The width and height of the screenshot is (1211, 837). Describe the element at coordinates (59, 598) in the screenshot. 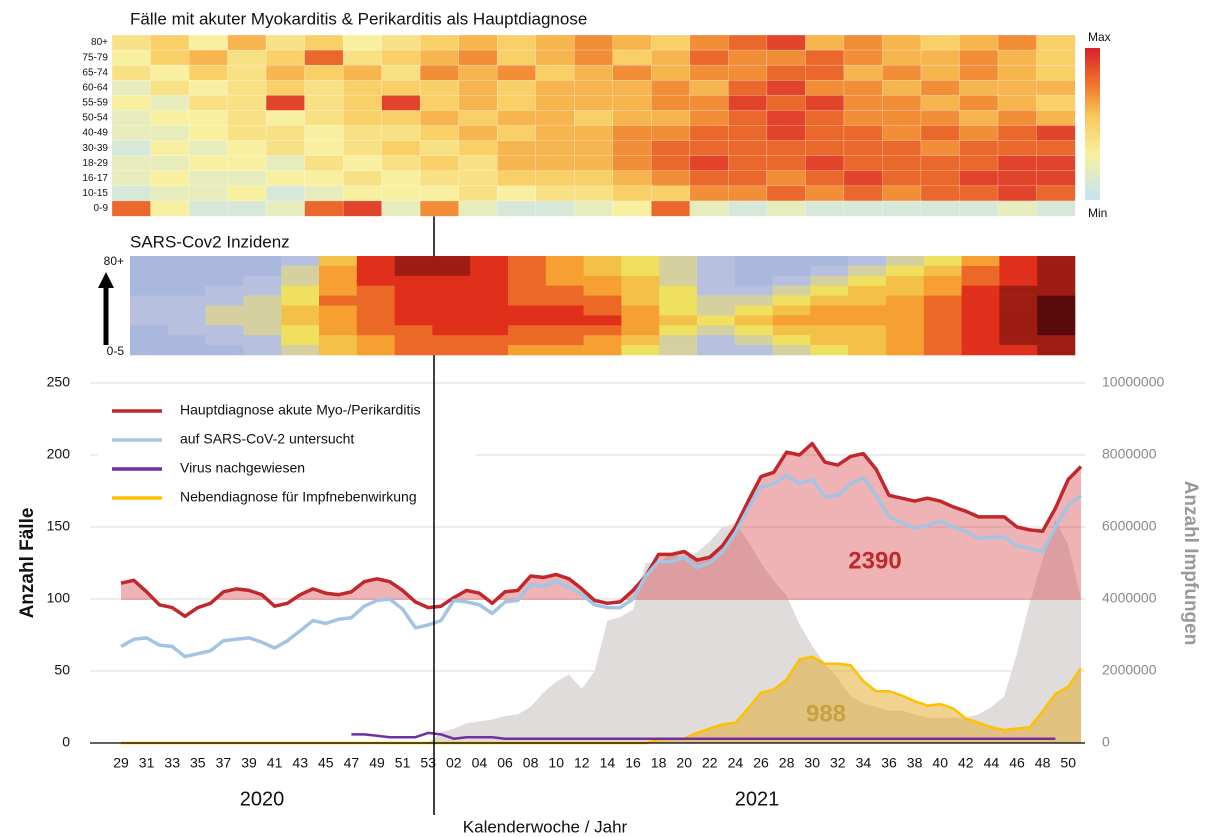

I see `y-tick-label: 100` at that location.